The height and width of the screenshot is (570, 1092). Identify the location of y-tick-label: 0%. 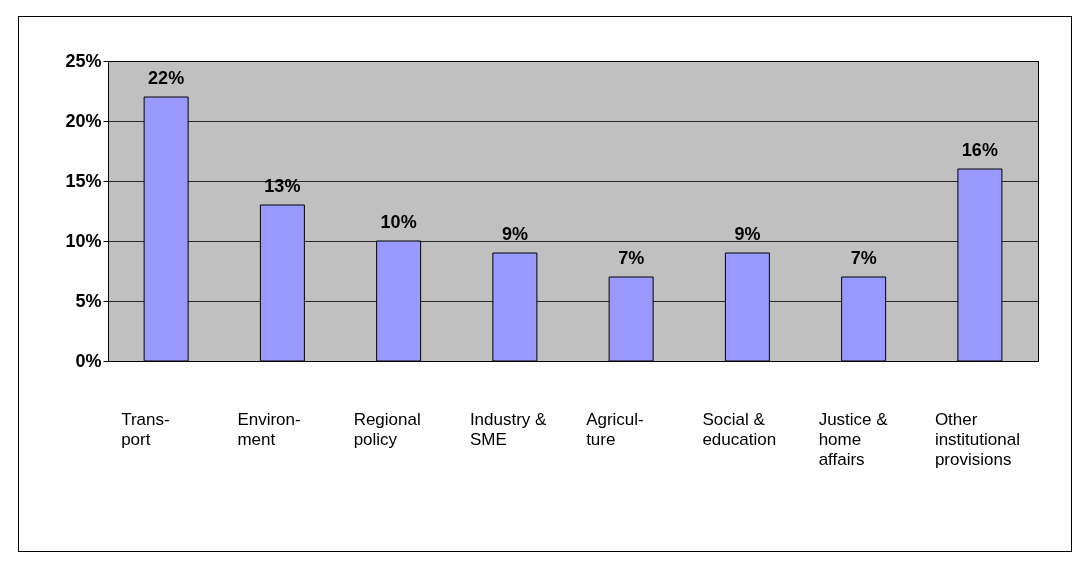
(88, 360).